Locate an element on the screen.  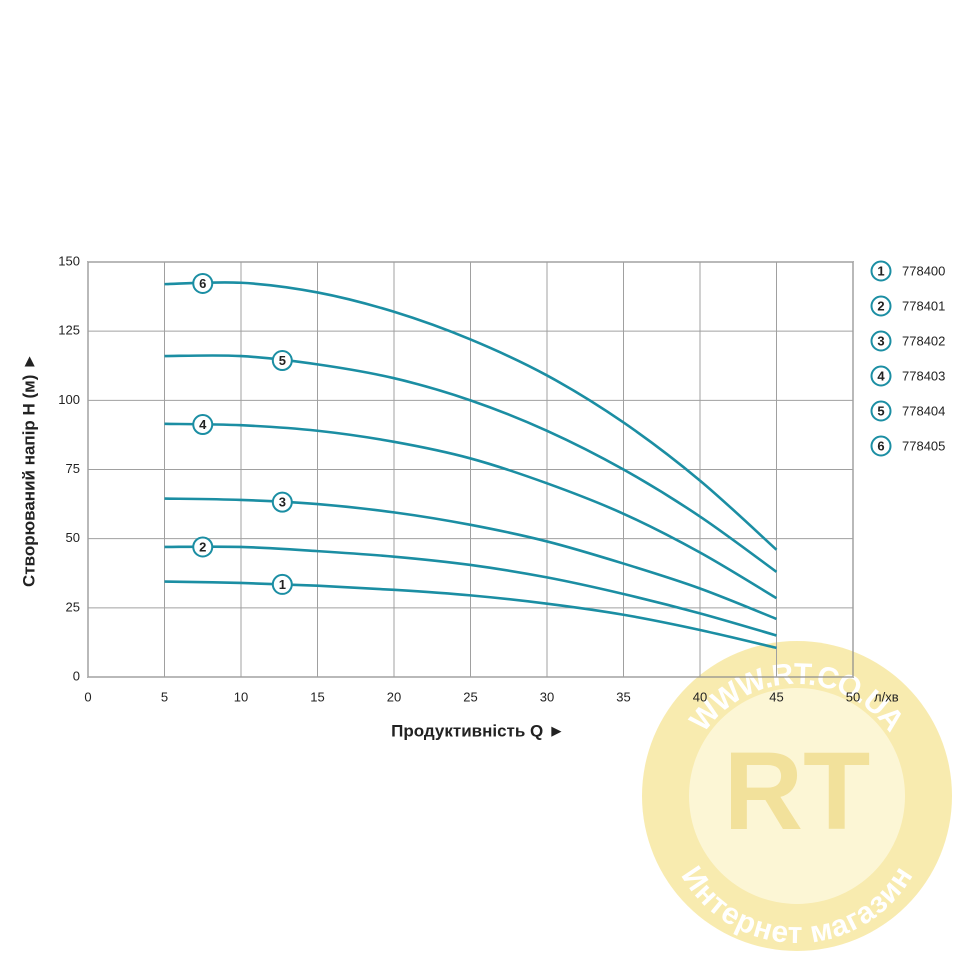
legend-badge-label: 3 is located at coordinates (880, 340).